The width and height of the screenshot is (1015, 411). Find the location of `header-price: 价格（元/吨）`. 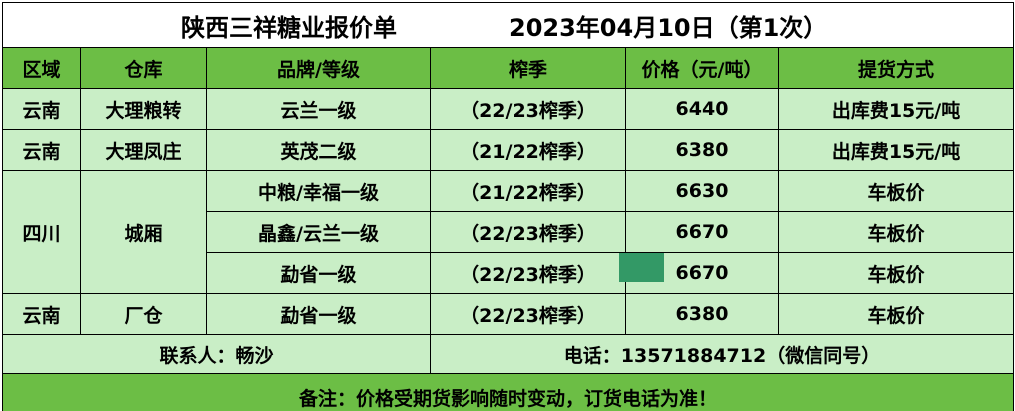

header-price: 价格（元/吨） is located at coordinates (702, 68).